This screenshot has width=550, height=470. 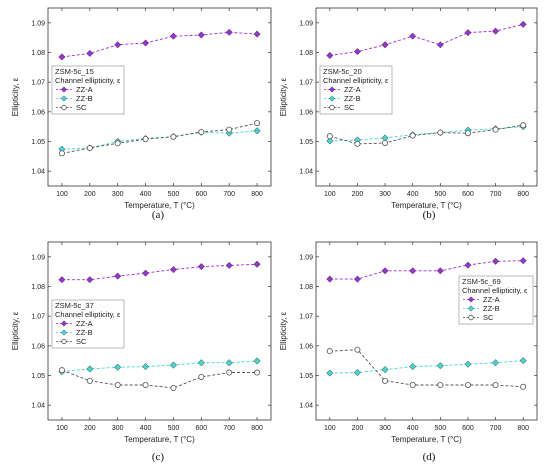 I want to click on x-tick-label: 600, so click(x=201, y=194).